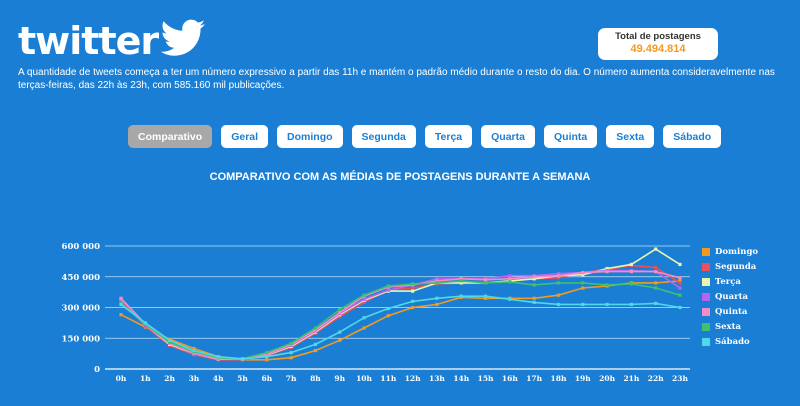  What do you see at coordinates (81, 278) in the screenshot?
I see `y-tick-label: 450 000` at bounding box center [81, 278].